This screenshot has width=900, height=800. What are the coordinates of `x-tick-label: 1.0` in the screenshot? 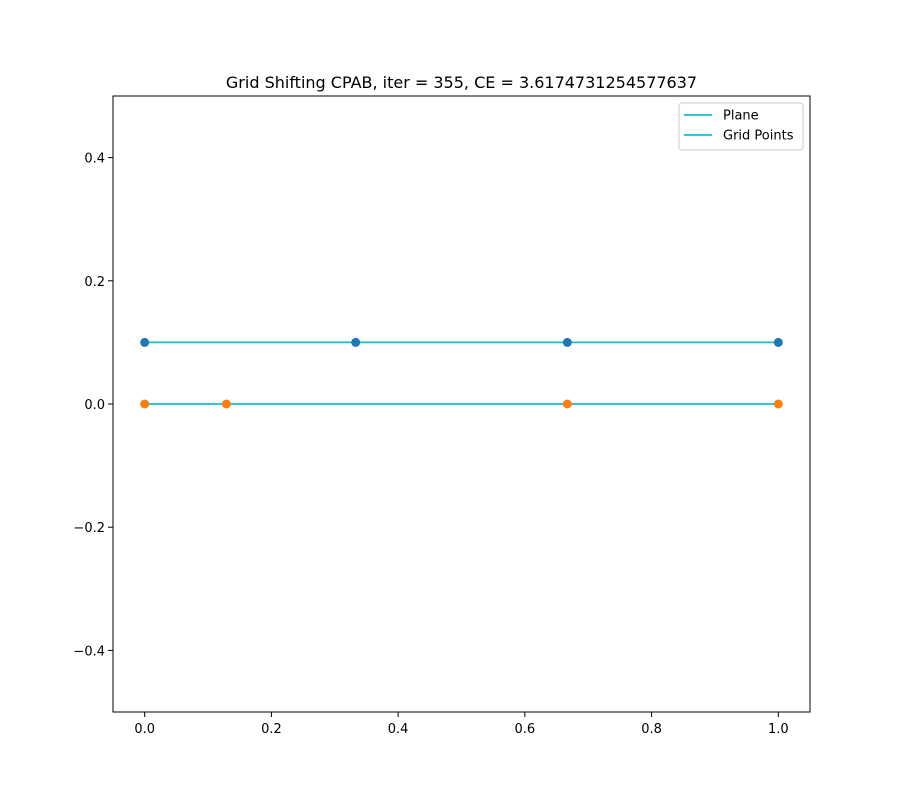 It's located at (778, 729).